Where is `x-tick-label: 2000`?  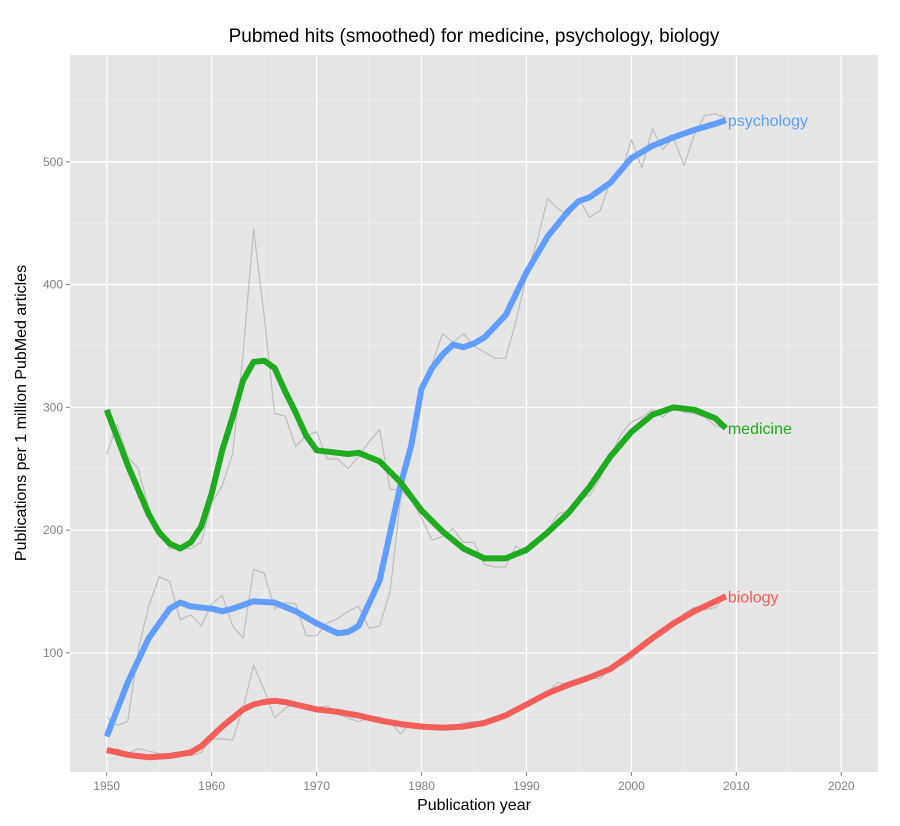 x-tick-label: 2000 is located at coordinates (631, 786).